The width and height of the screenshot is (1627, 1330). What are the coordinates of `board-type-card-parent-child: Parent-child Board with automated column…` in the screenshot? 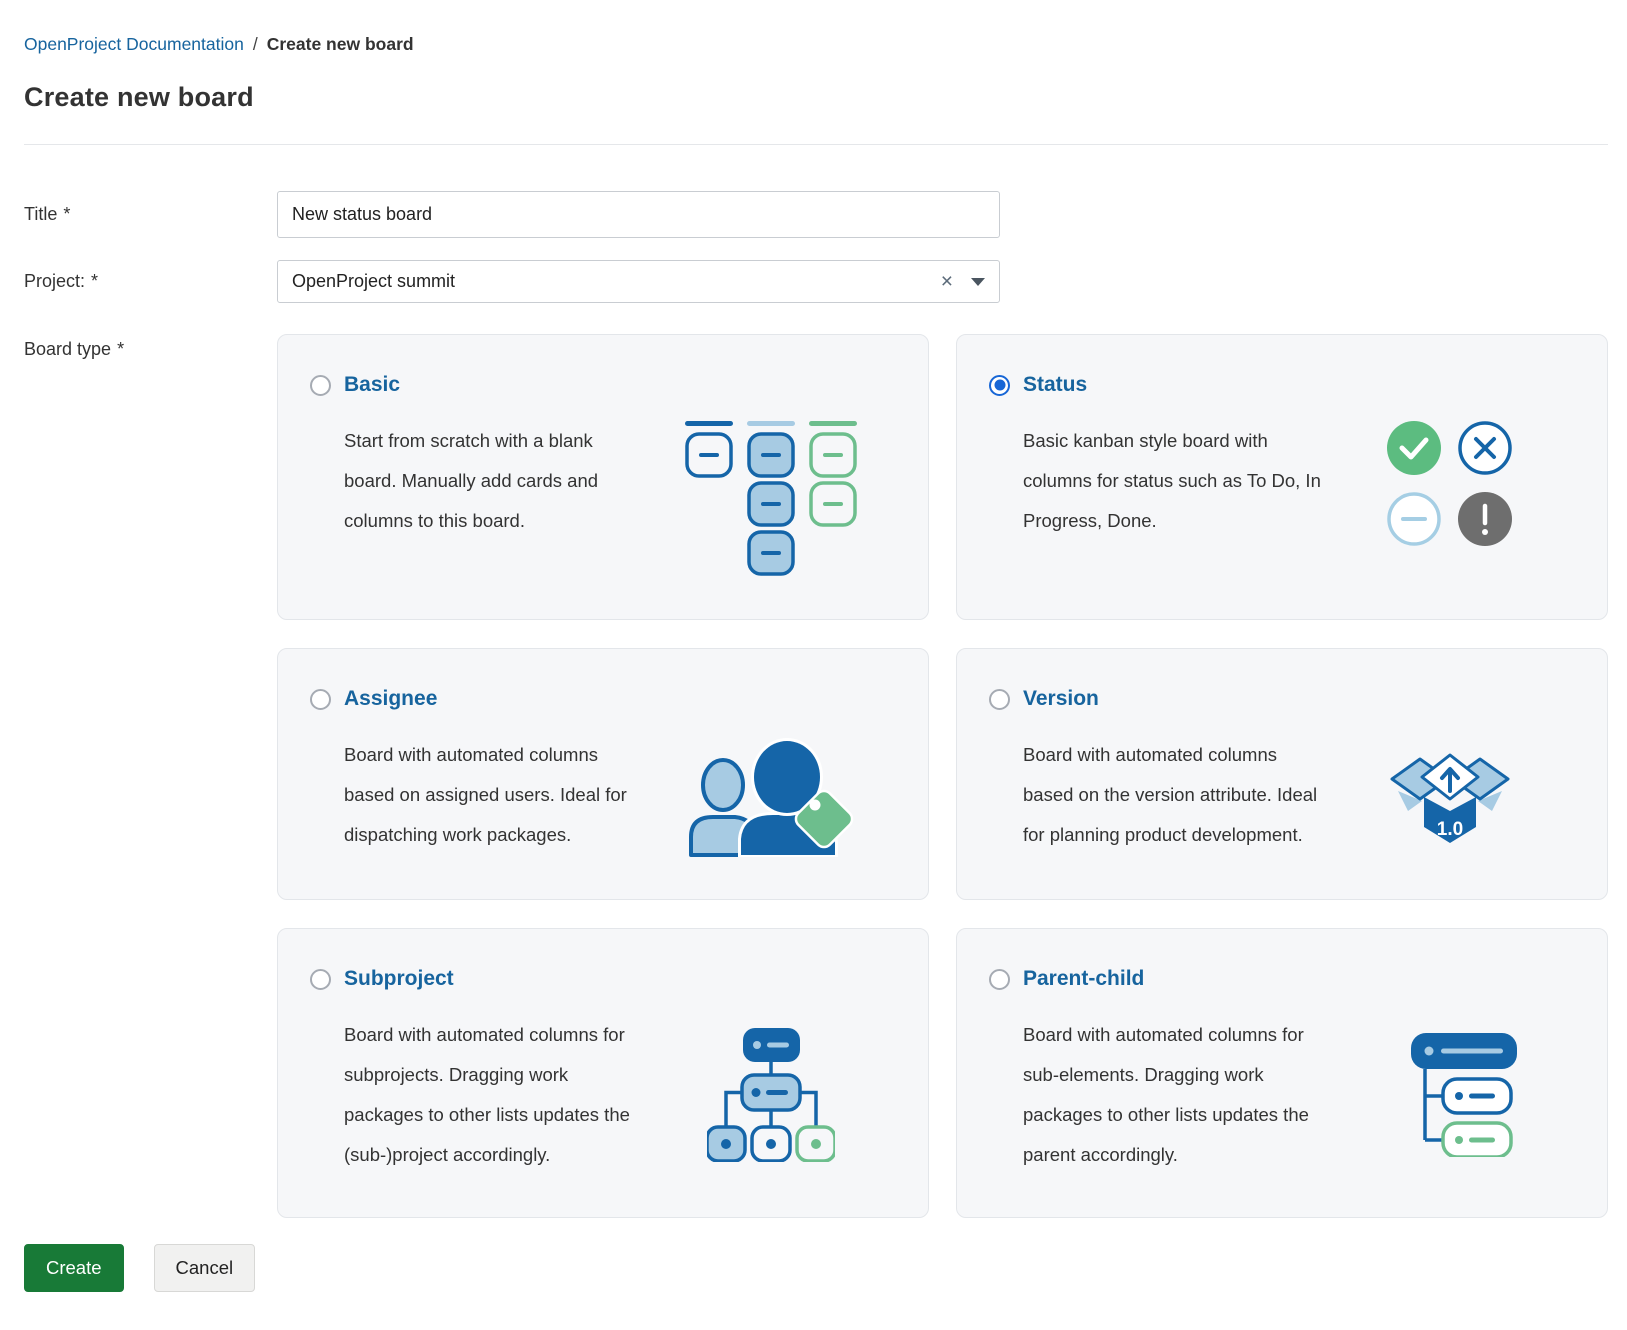 It's located at (1282, 1073).